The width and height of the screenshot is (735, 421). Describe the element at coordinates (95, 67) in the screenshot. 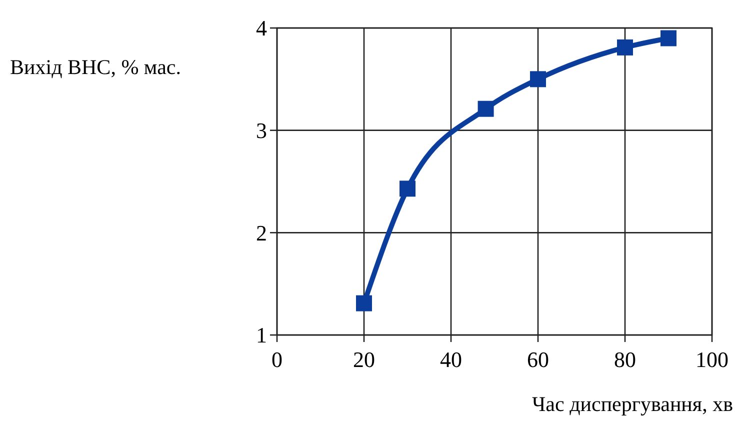

I see `y-axis-title: Вихід ВНС, % мас.` at that location.